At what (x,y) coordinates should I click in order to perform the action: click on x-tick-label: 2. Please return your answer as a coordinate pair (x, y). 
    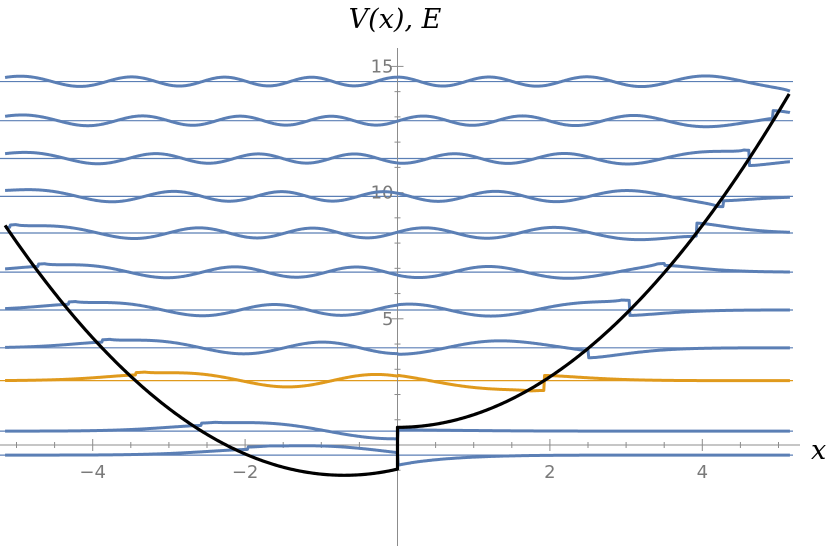
    Looking at the image, I should click on (549, 472).